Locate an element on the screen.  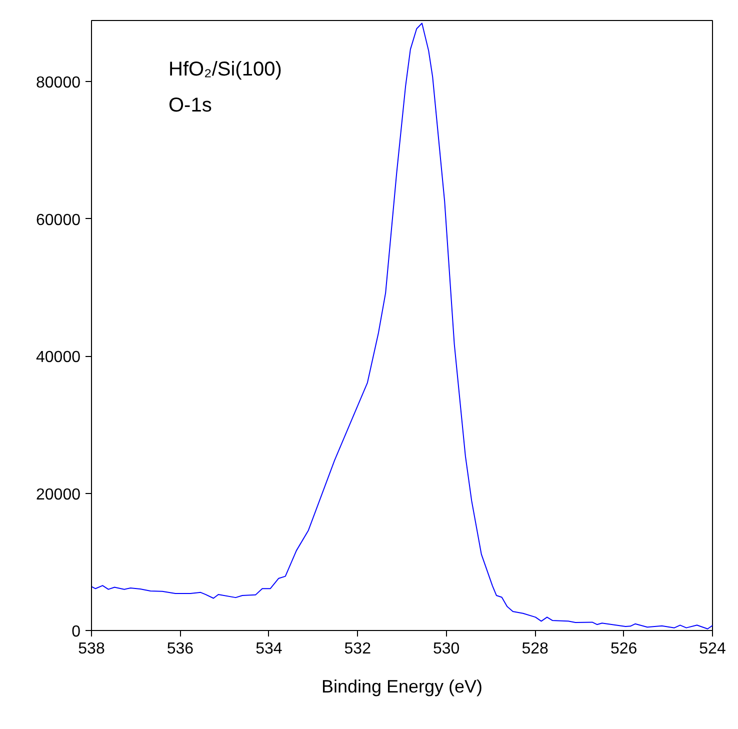
x-tick-label: 538 is located at coordinates (91, 649).